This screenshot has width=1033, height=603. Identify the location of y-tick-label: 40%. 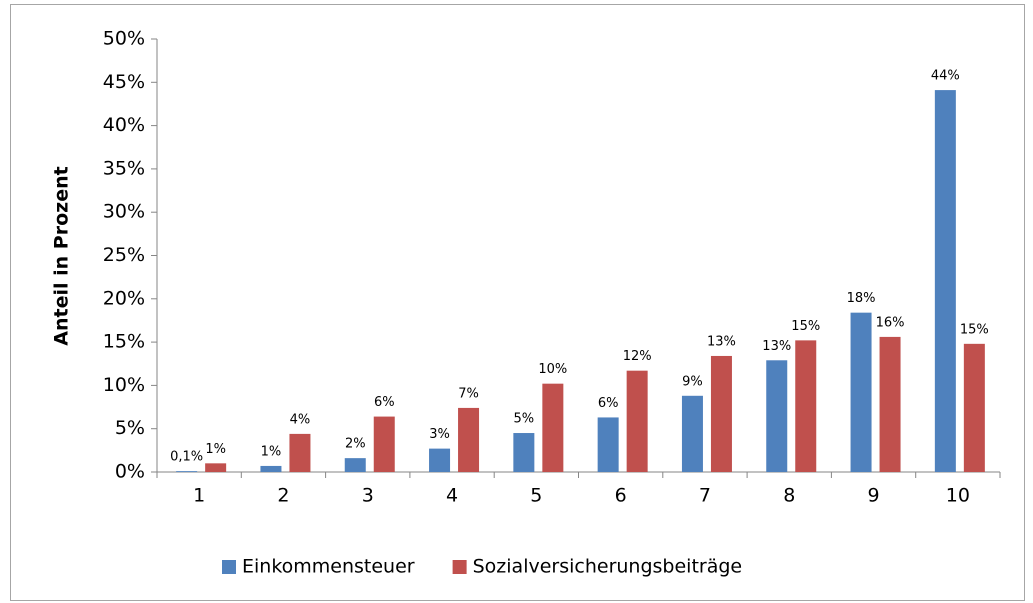
(124, 125).